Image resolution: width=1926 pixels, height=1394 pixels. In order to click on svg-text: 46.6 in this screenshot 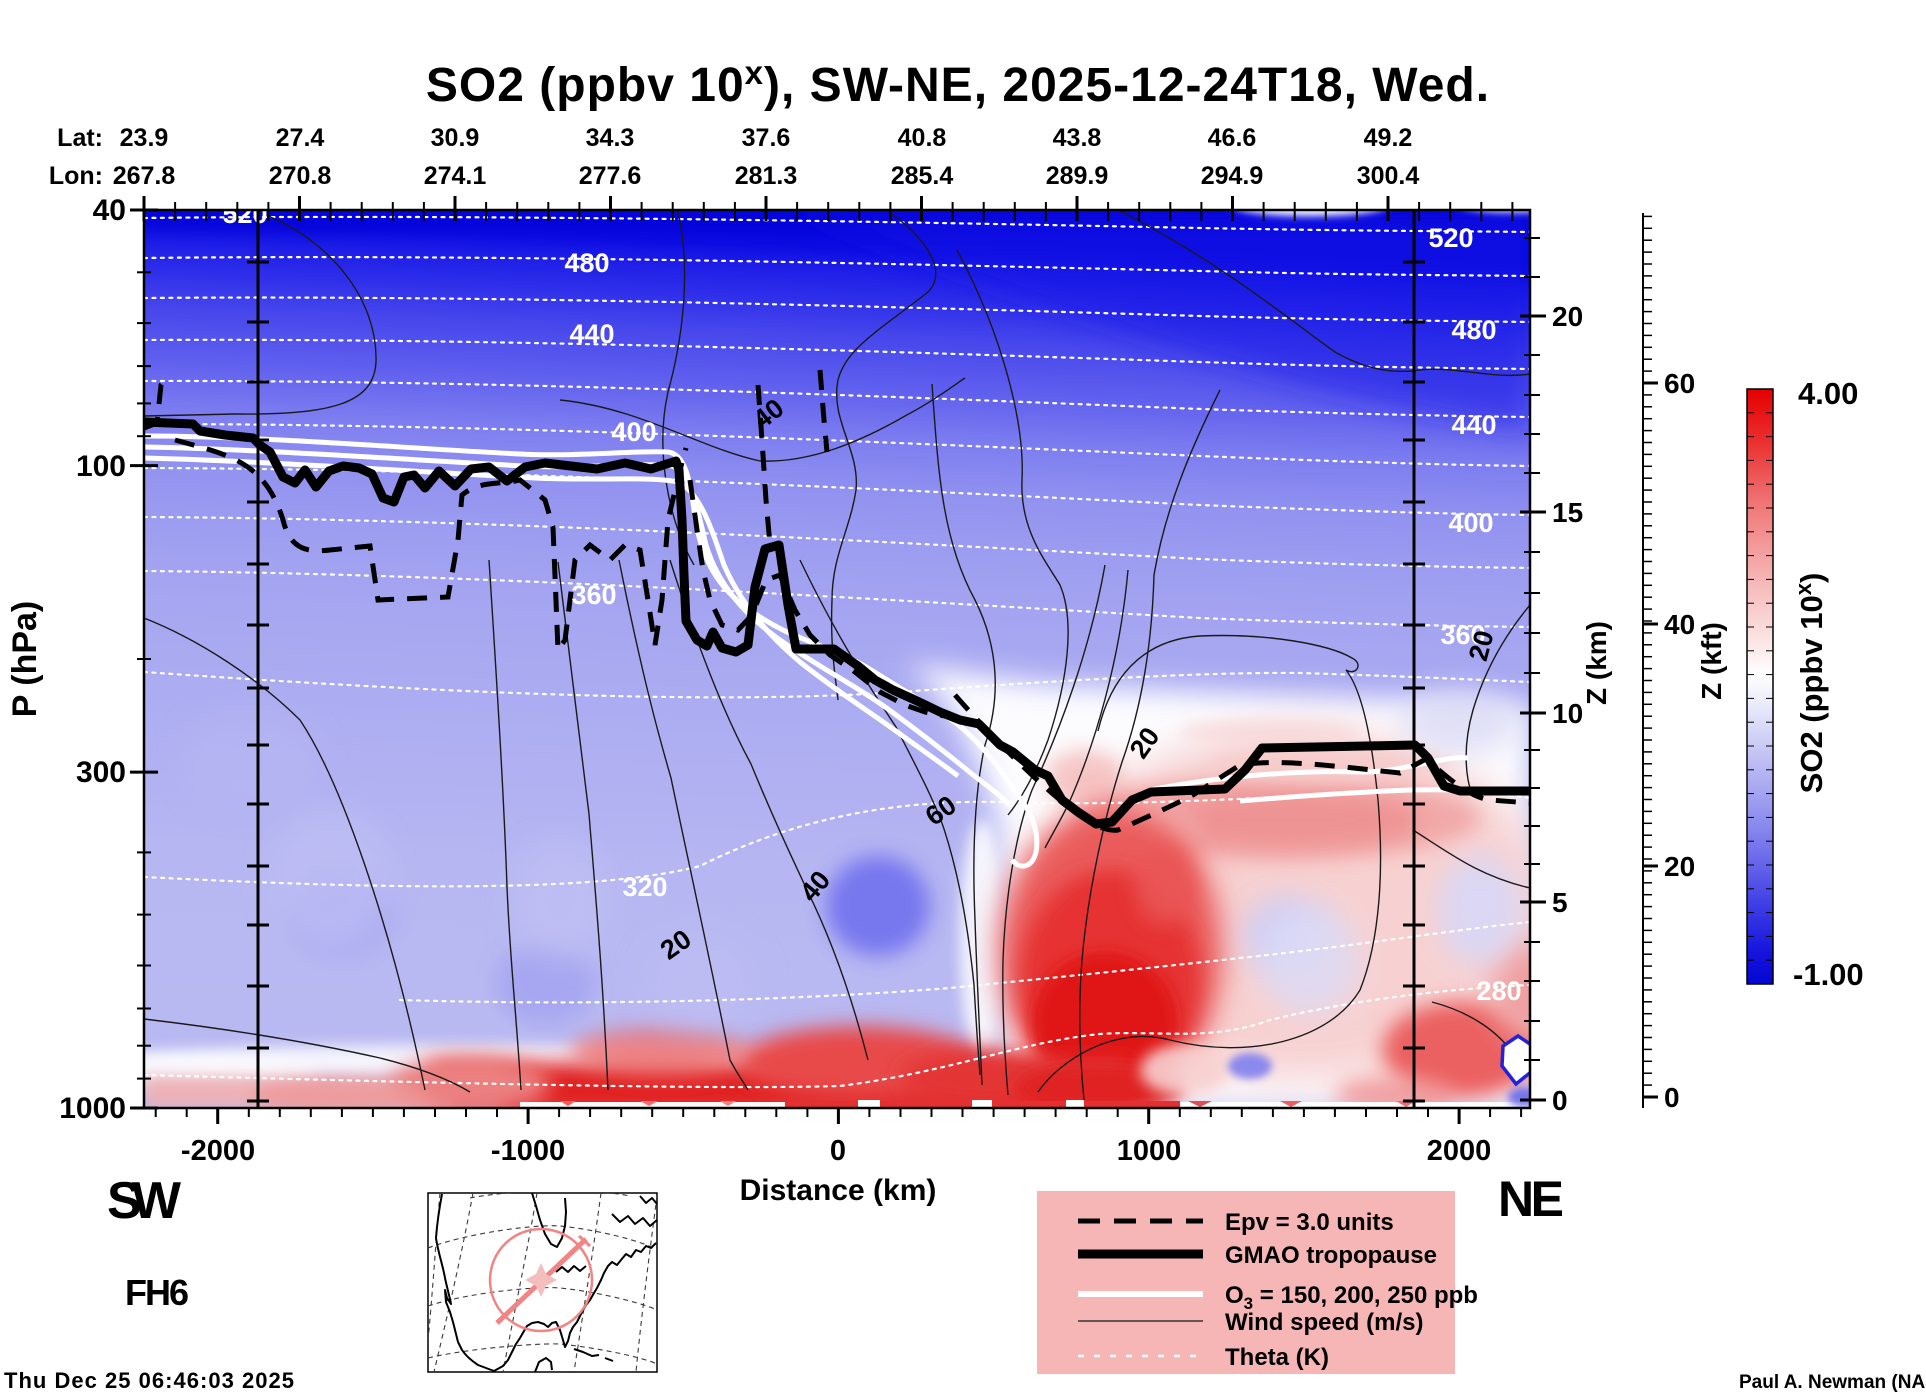, I will do `click(1232, 138)`.